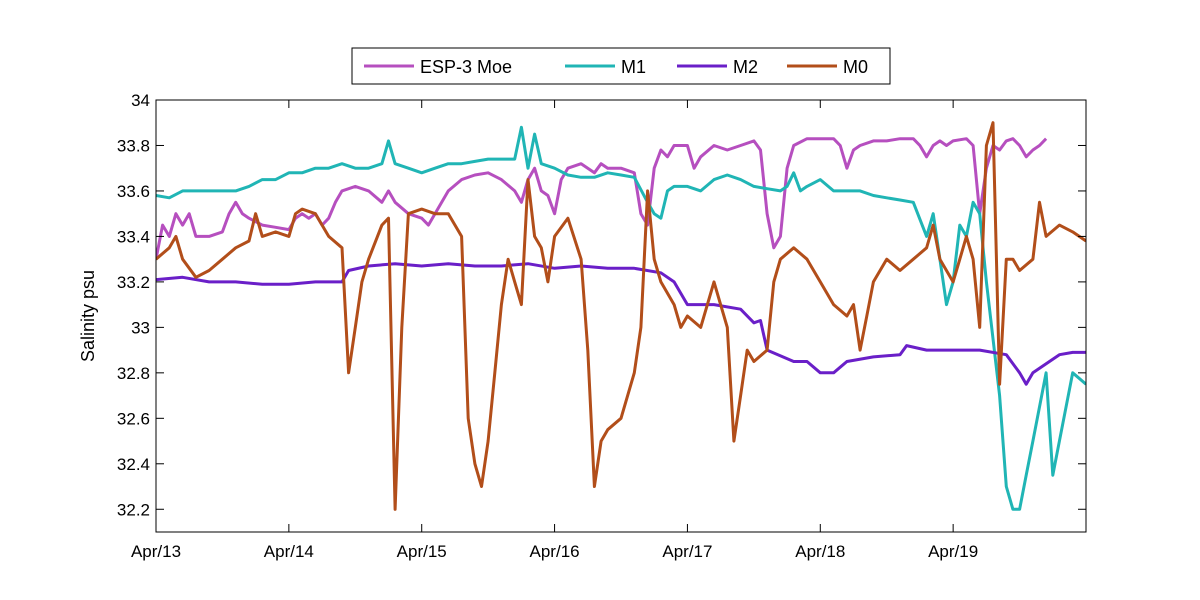  What do you see at coordinates (133, 282) in the screenshot?
I see `y-tick-label: 33.2` at bounding box center [133, 282].